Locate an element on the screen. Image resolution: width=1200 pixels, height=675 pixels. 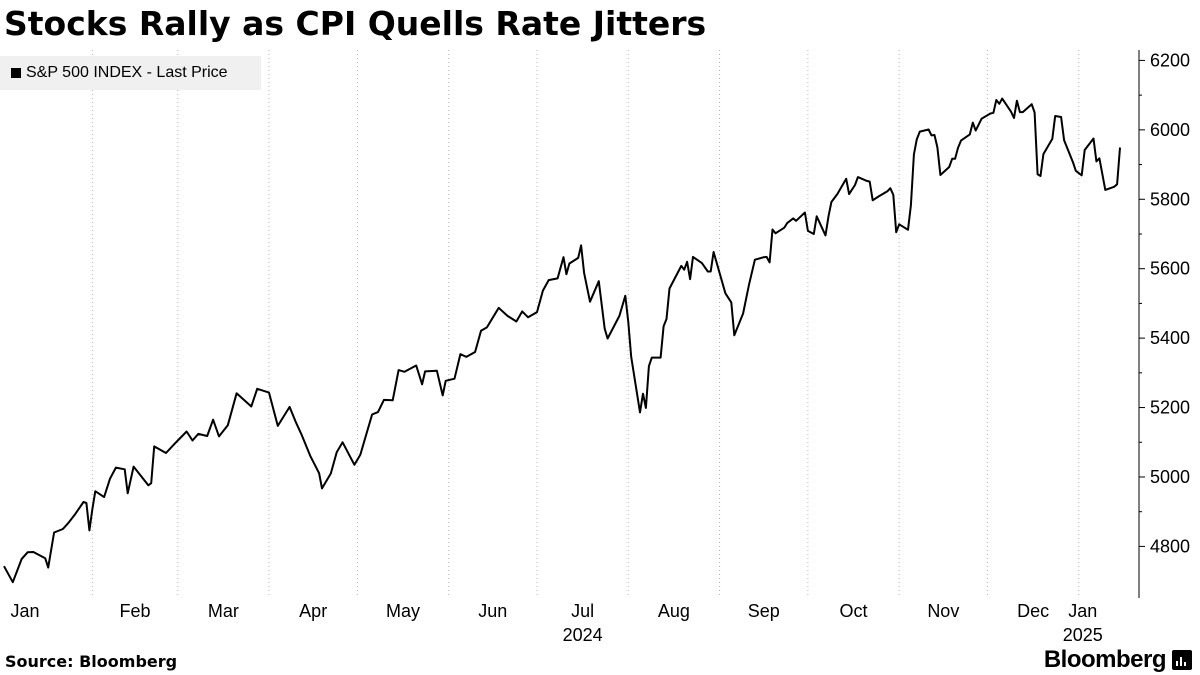
legend: S&P 500 INDEX - Last Price is located at coordinates (130, 73).